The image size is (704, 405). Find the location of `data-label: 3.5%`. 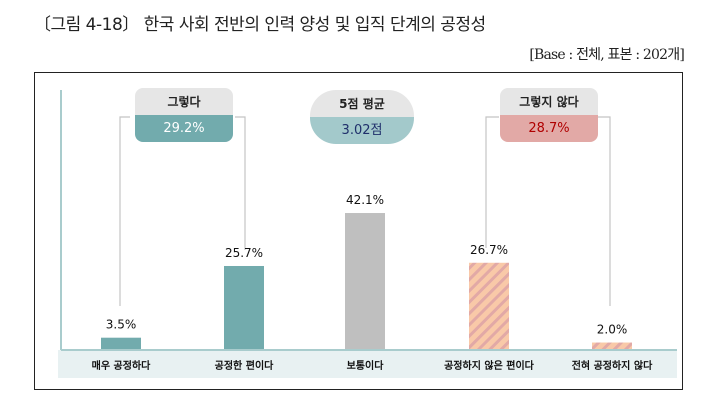

data-label: 3.5% is located at coordinates (121, 325).